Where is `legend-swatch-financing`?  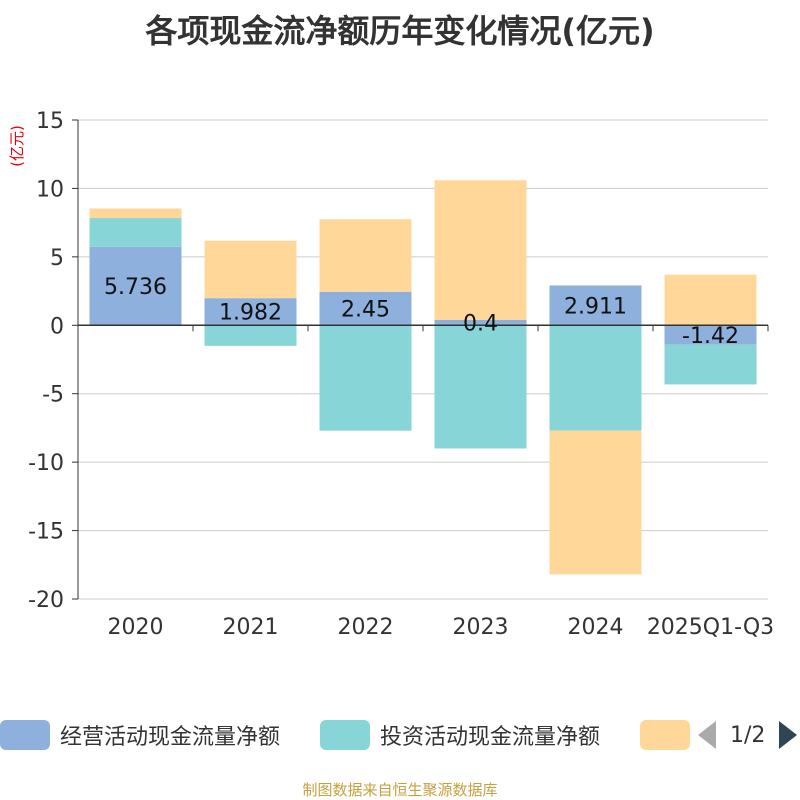
legend-swatch-financing is located at coordinates (665, 735).